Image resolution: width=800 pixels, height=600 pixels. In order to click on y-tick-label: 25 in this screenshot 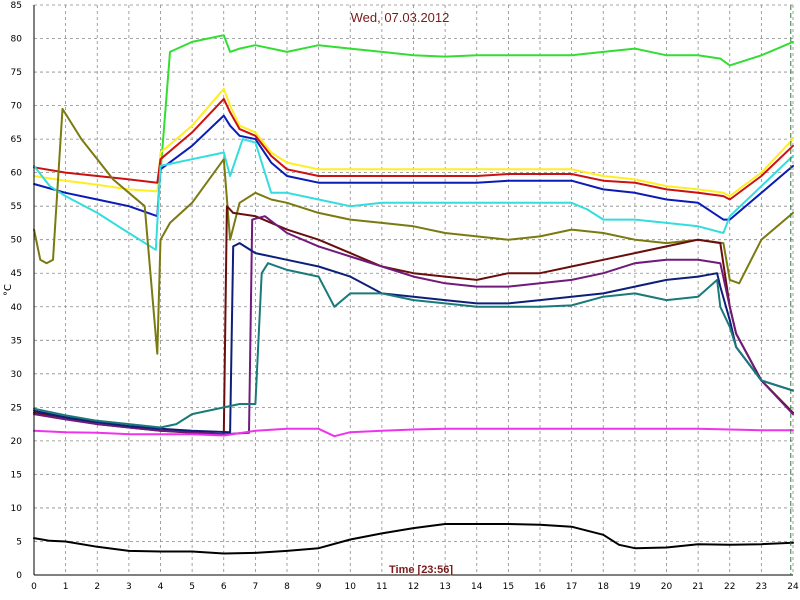, I will do `click(16, 408)`.